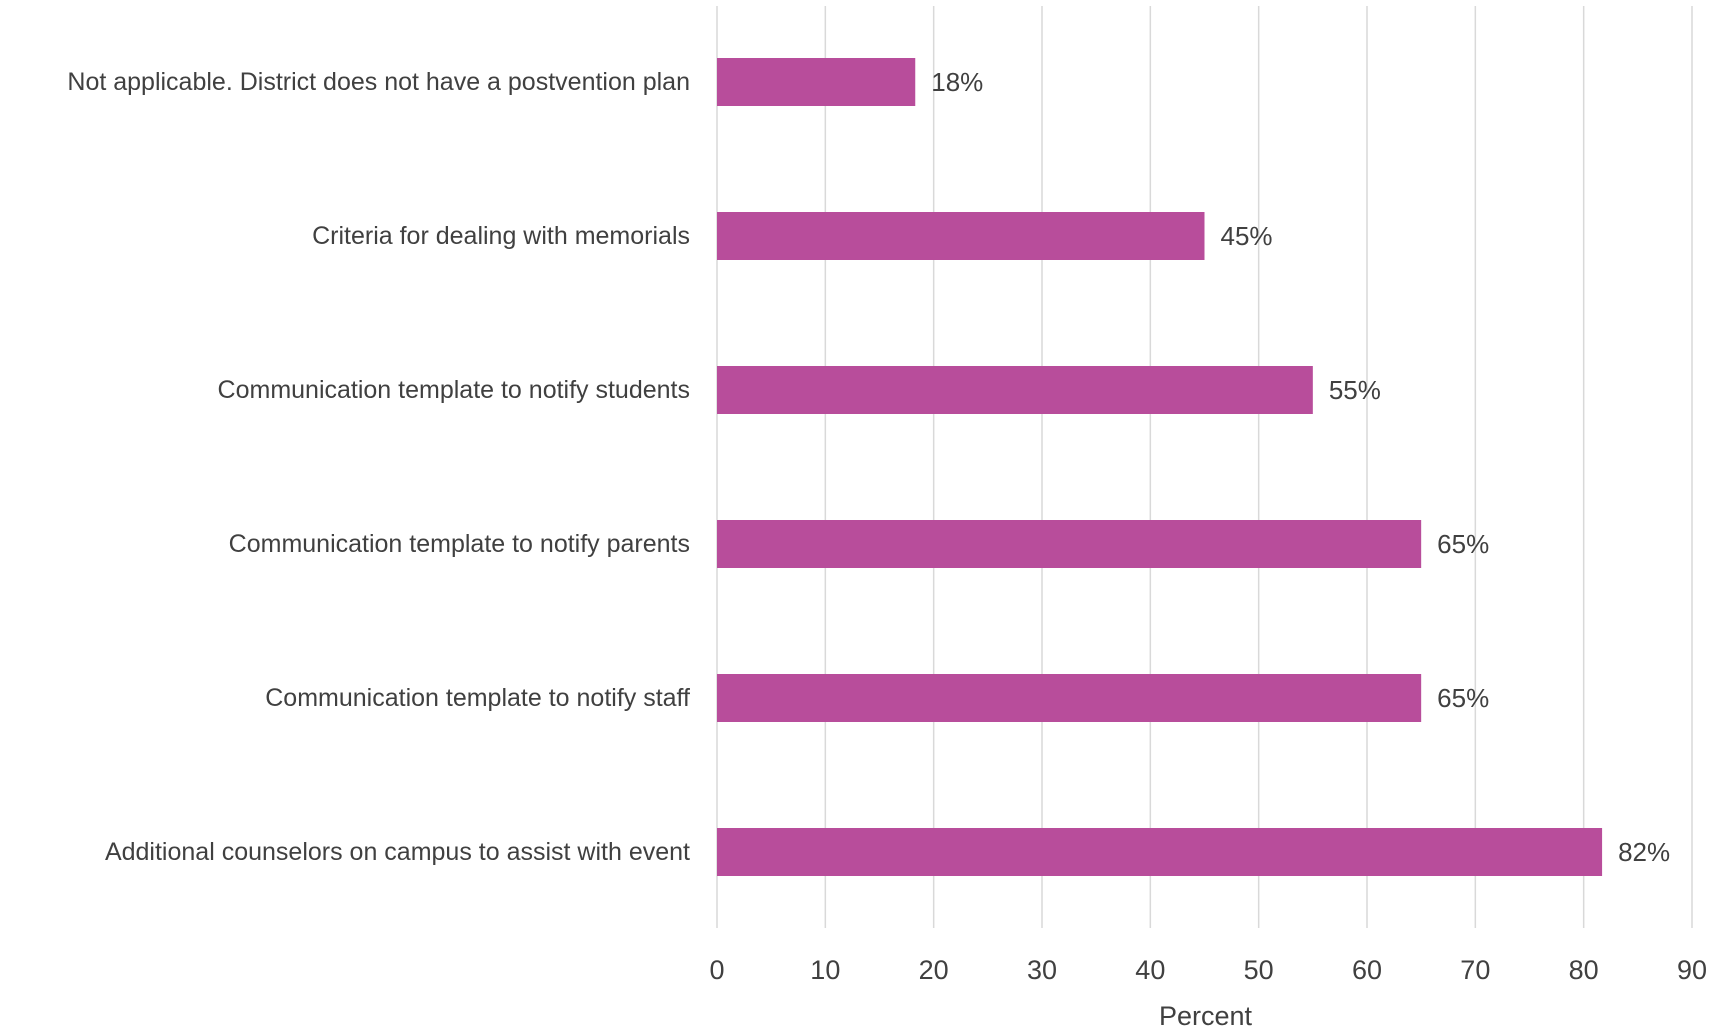 The height and width of the screenshot is (1031, 1714). I want to click on x-tick-label: 40, so click(1150, 970).